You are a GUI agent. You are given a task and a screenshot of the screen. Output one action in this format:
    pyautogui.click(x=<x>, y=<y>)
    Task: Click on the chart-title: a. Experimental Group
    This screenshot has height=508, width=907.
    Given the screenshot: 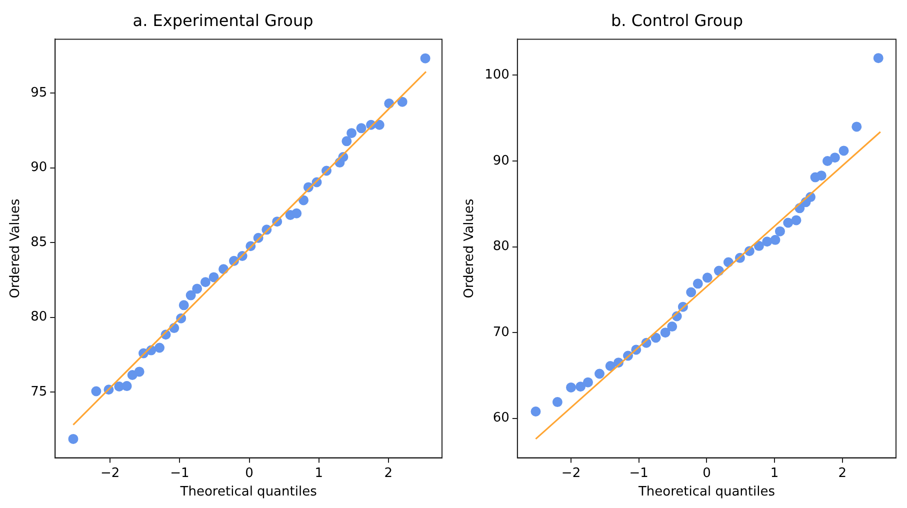 What is the action you would take?
    pyautogui.click(x=223, y=20)
    